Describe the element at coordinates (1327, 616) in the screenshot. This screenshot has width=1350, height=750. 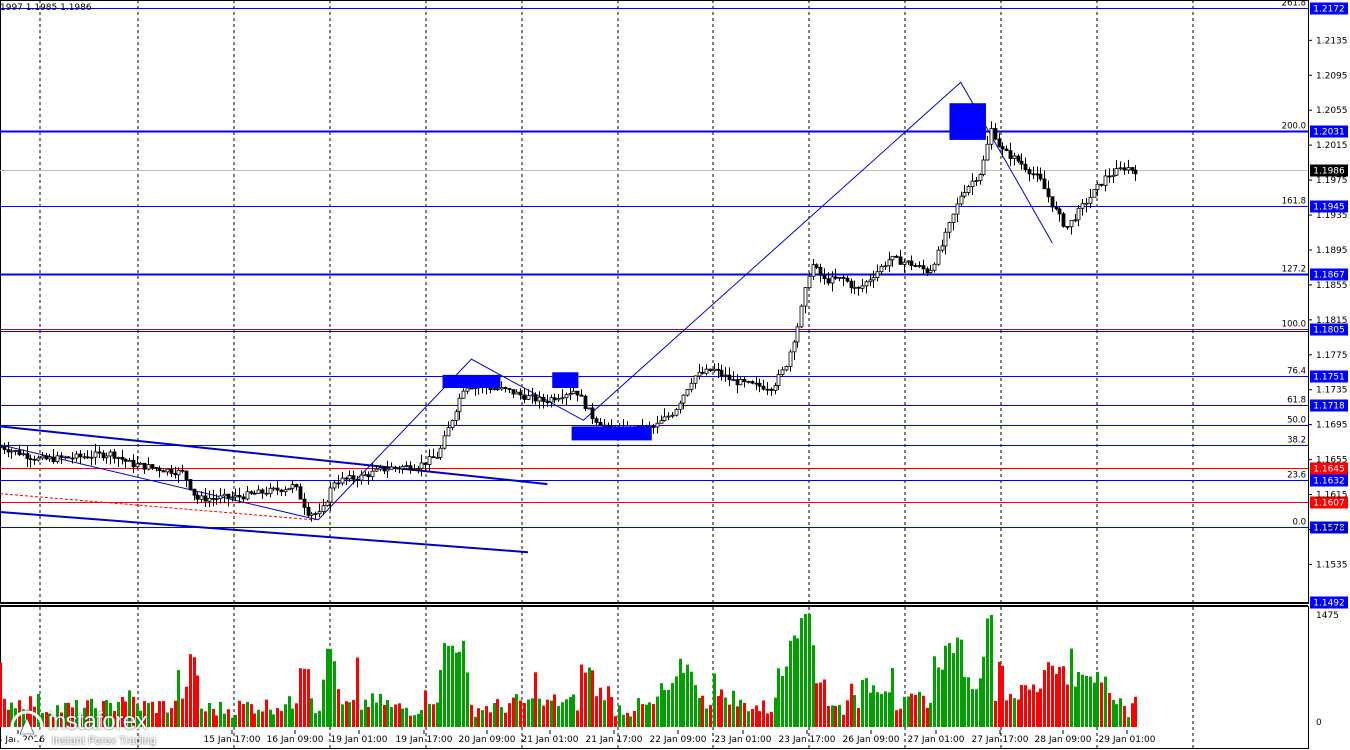
I see `volume-tick-label: 1475` at that location.